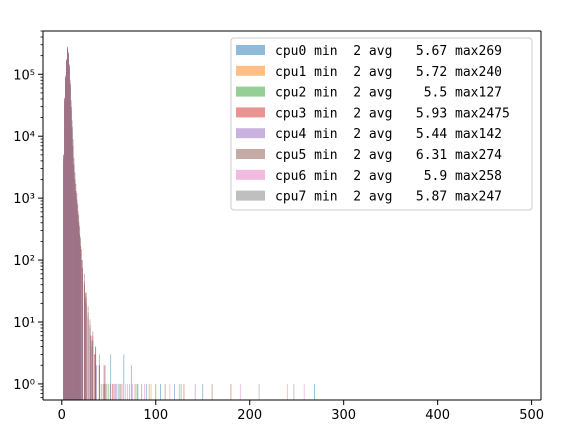 The width and height of the screenshot is (580, 435). What do you see at coordinates (388, 155) in the screenshot?
I see `legend-label: cpu5 min 2 avg 6.31 max274` at bounding box center [388, 155].